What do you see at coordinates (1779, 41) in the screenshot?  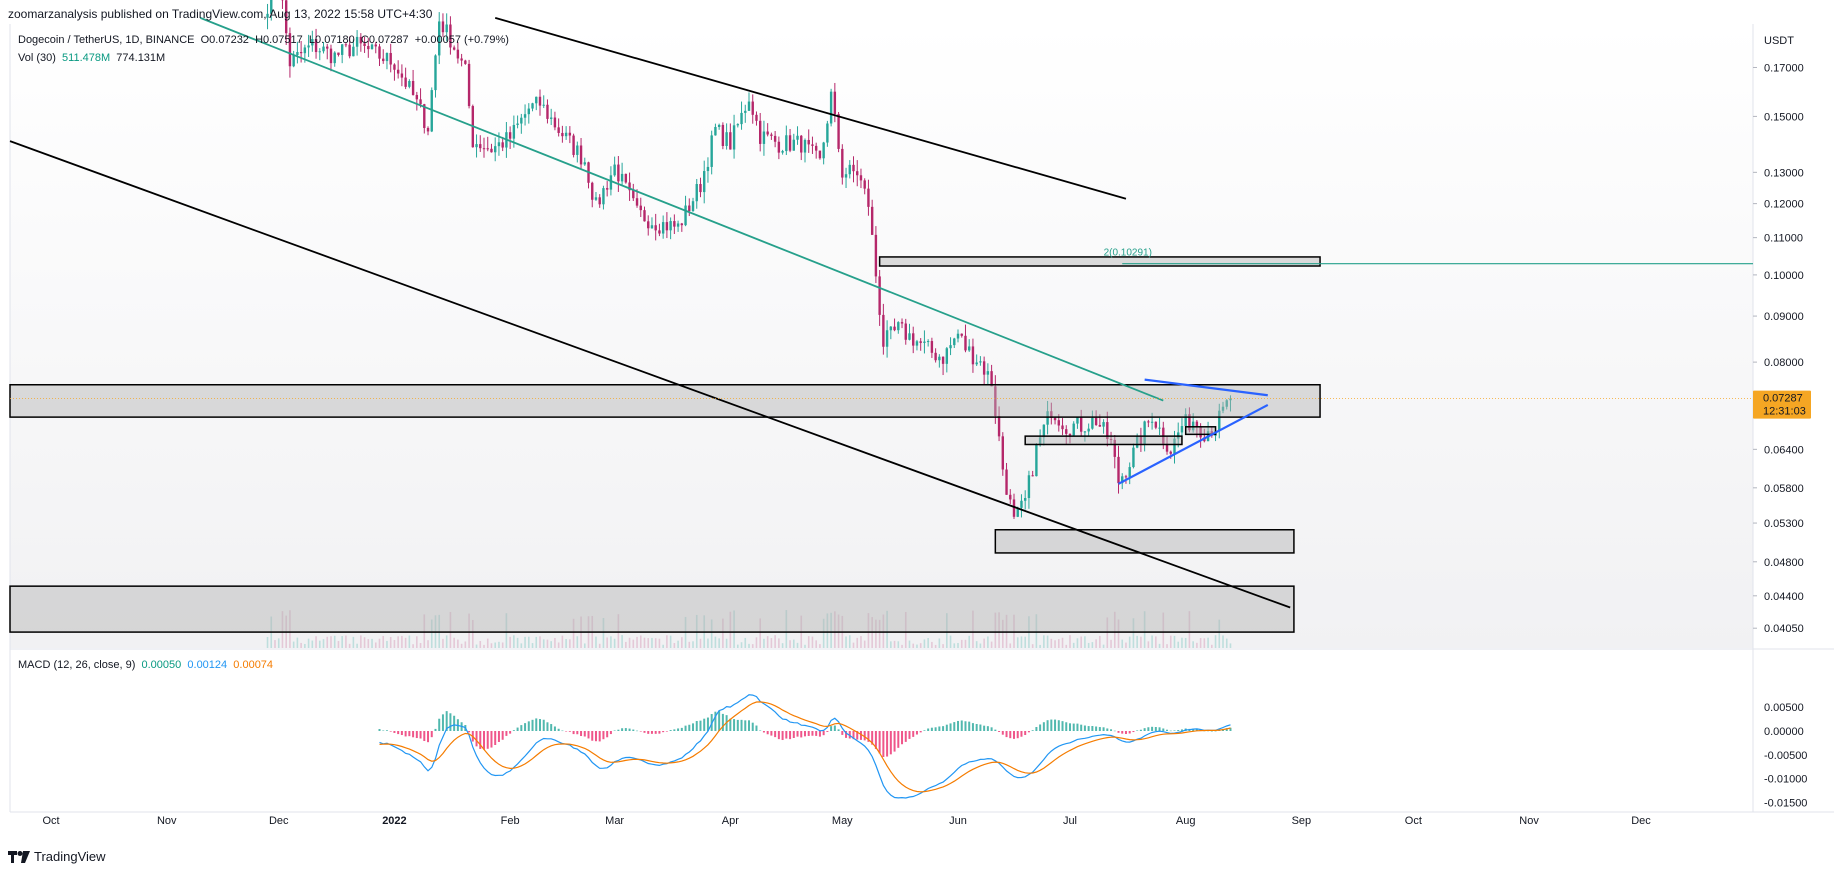 I see `price-axis-currency: USDT` at bounding box center [1779, 41].